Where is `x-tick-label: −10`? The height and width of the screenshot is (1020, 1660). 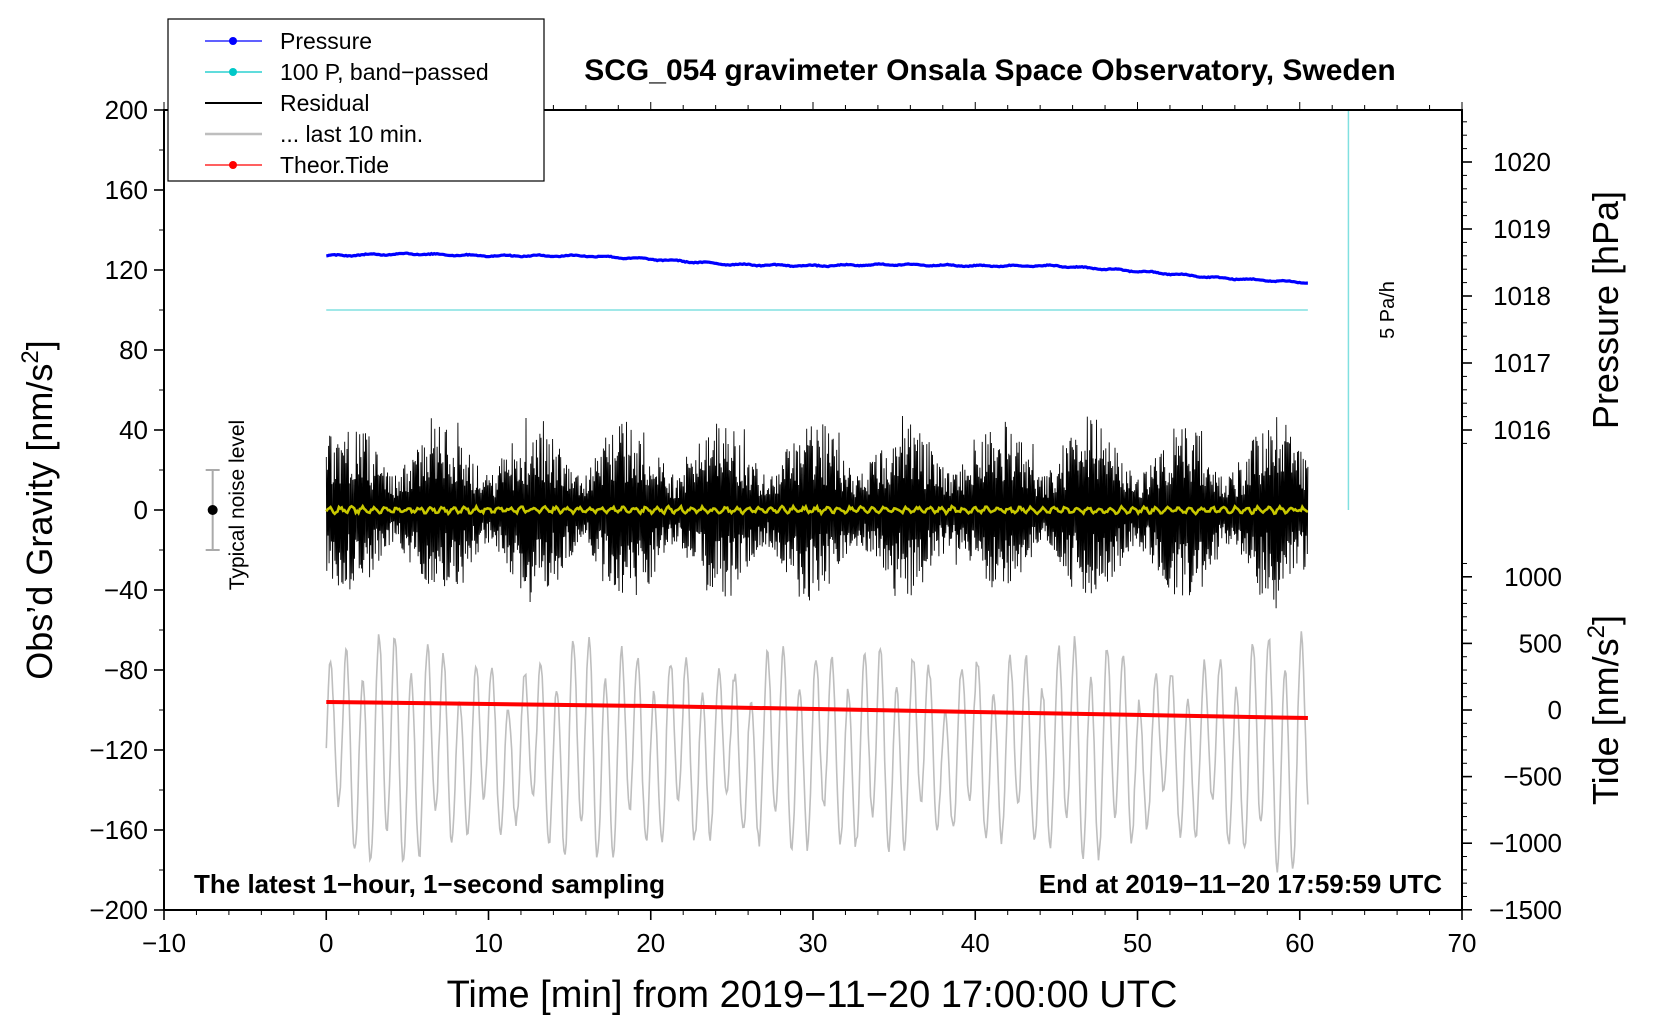
x-tick-label: −10 is located at coordinates (164, 943).